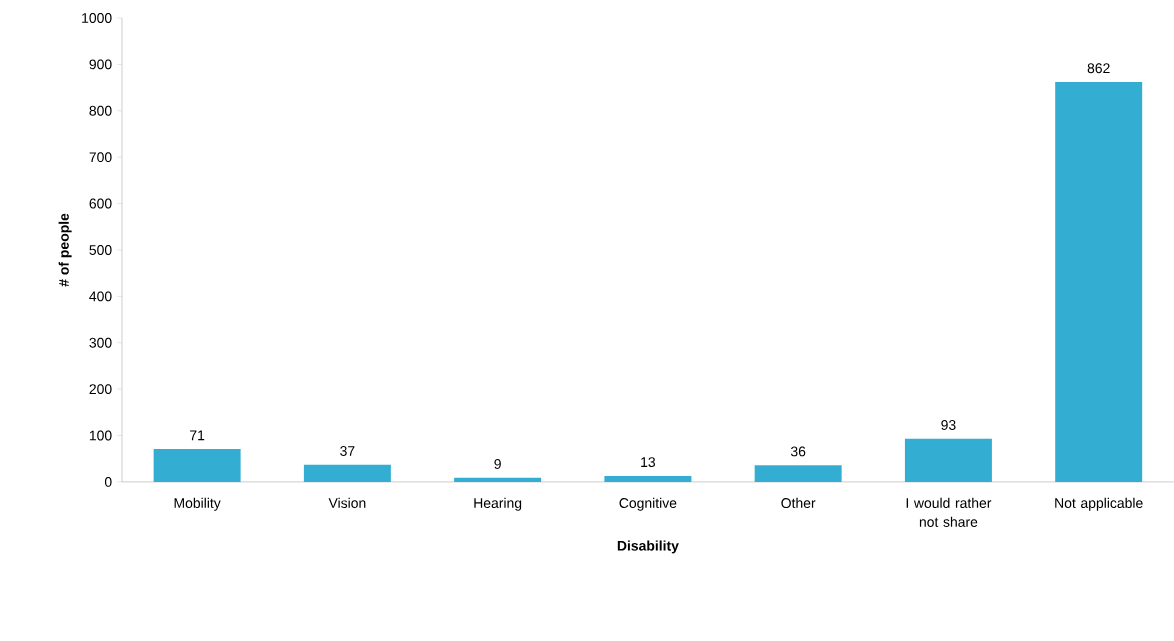 The height and width of the screenshot is (641, 1174). I want to click on y-tick-label: 400, so click(100, 296).